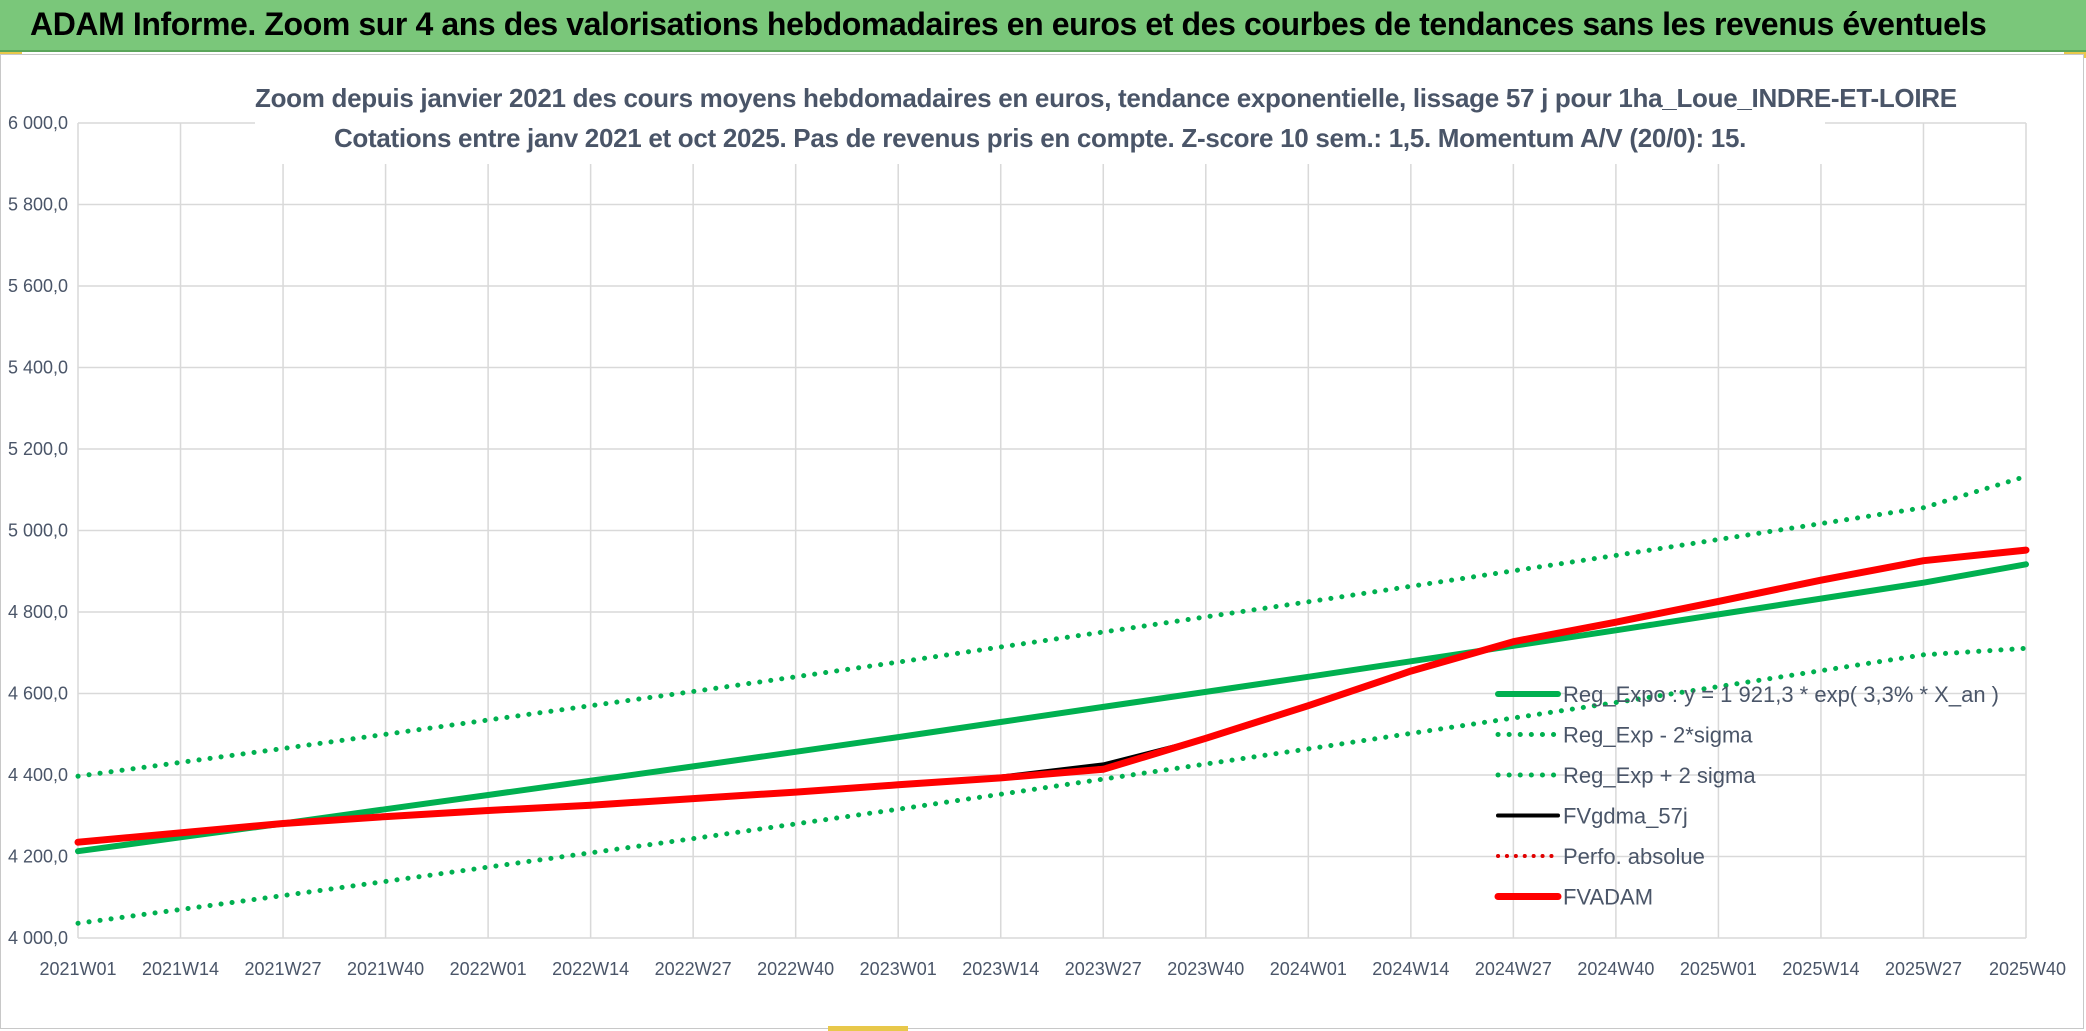 The height and width of the screenshot is (1031, 2086). I want to click on x-tick-label: 2025W01, so click(1718, 969).